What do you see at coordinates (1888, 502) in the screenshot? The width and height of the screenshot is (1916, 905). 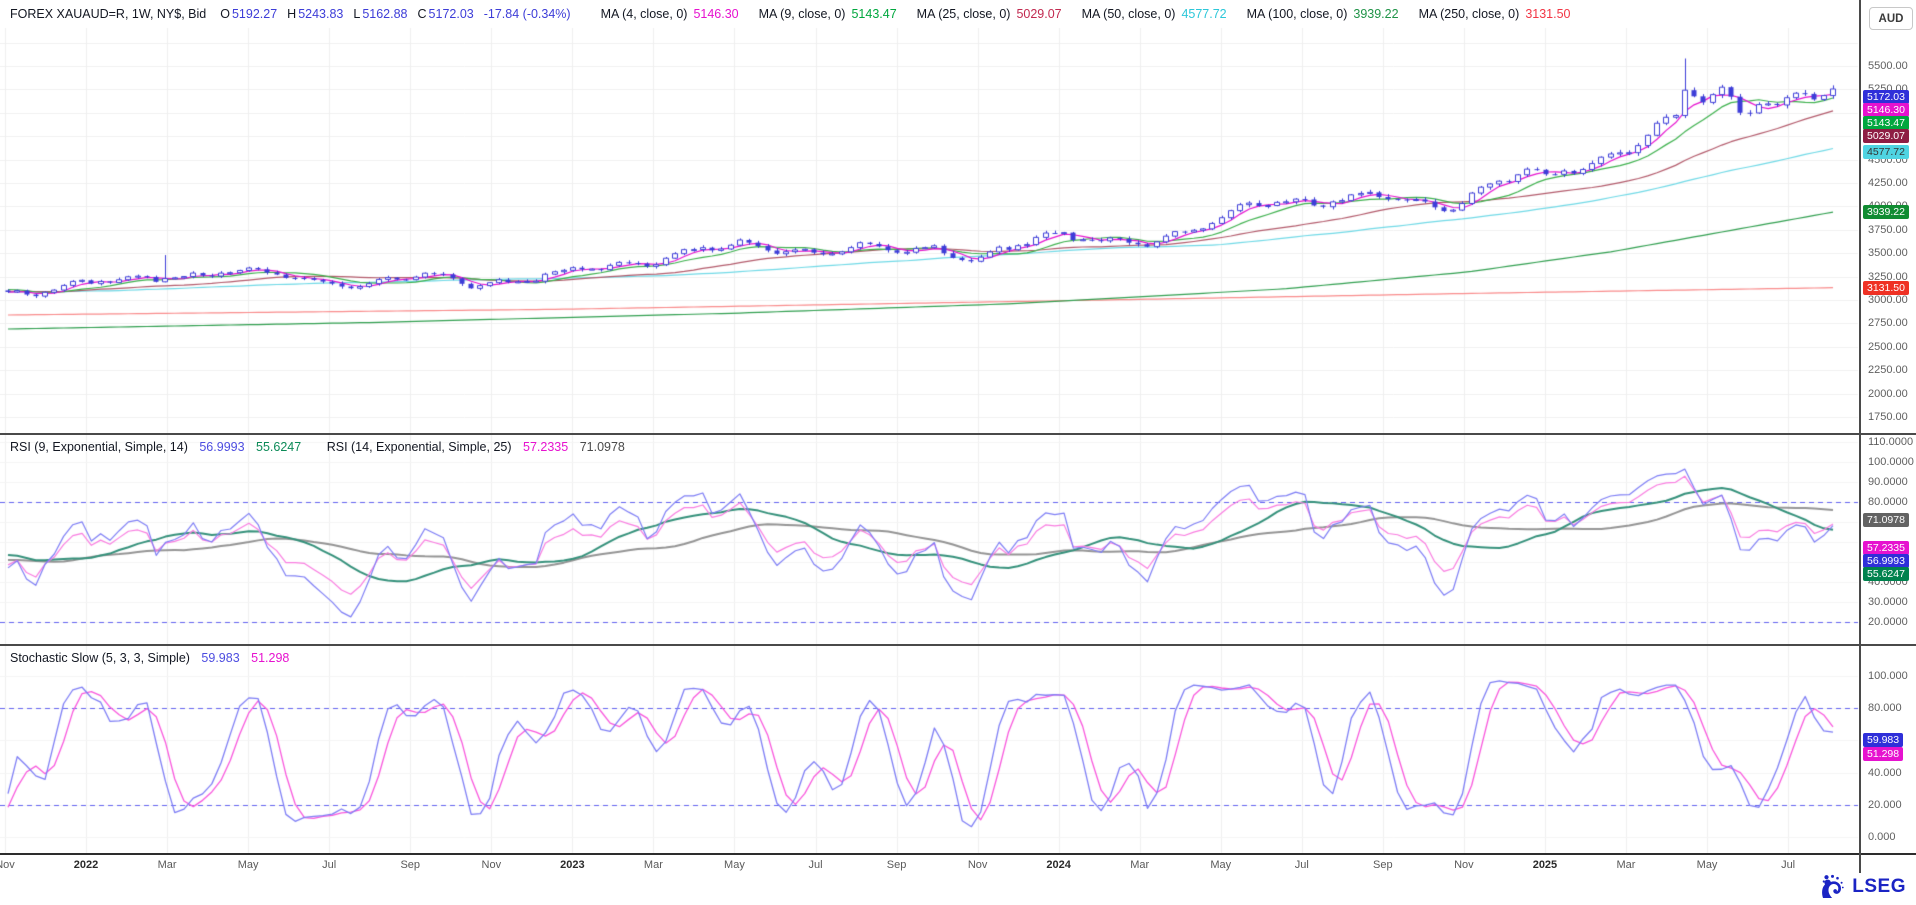 I see `axis-tick-label: 80.0000` at bounding box center [1888, 502].